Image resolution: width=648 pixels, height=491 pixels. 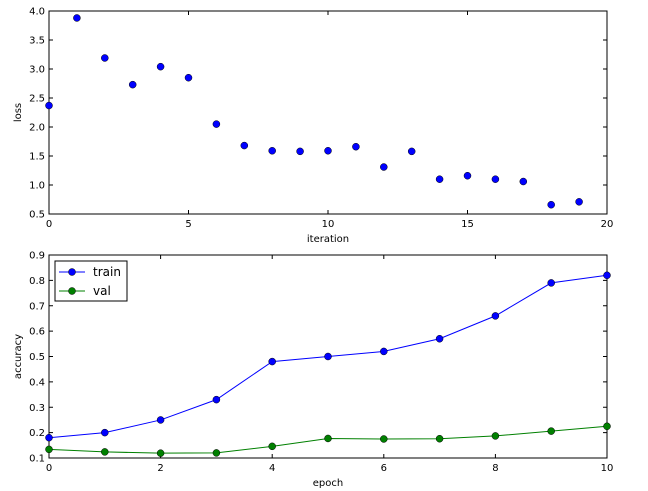 I want to click on y-axis-label: accuracy, so click(x=18, y=356).